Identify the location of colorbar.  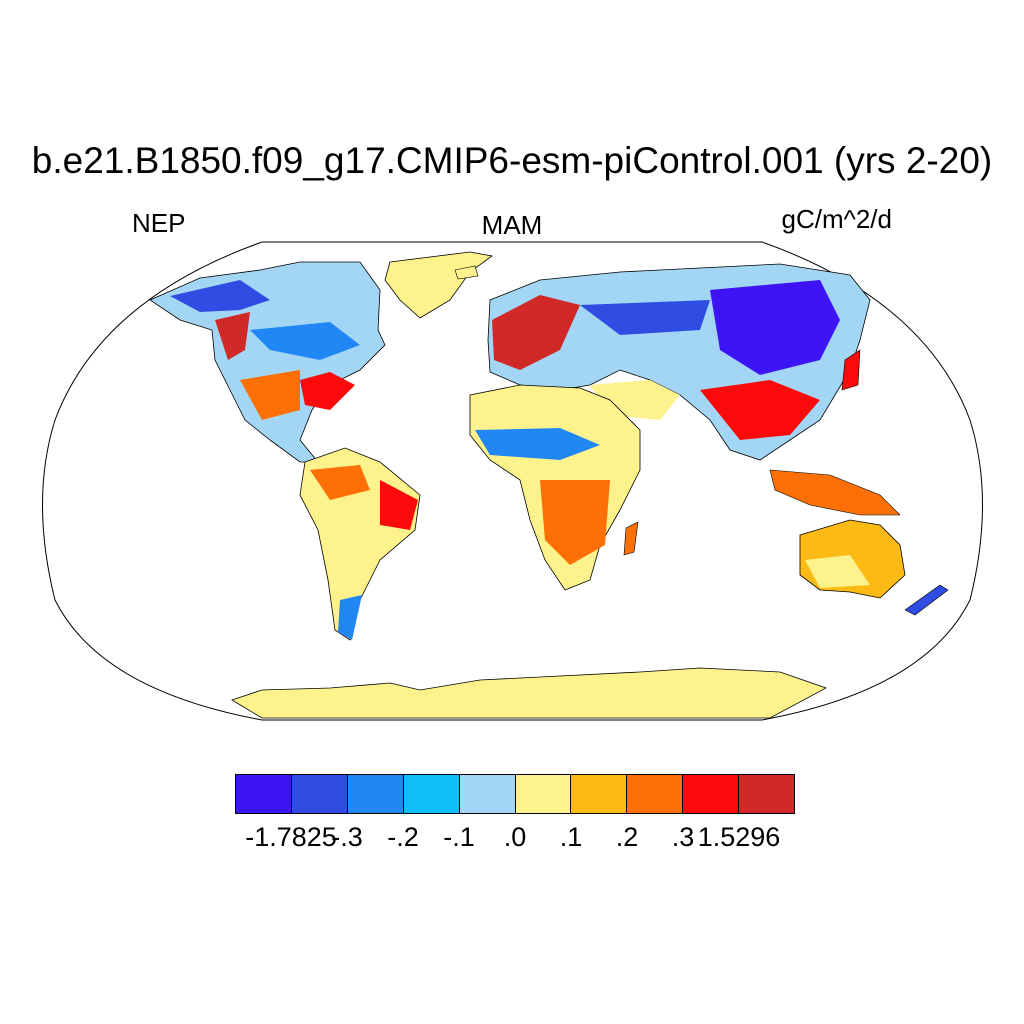
(515, 794).